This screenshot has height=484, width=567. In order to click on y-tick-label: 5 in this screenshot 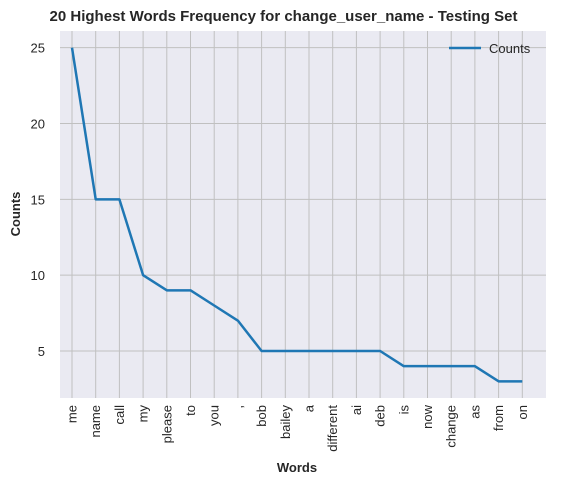, I will do `click(41, 351)`.